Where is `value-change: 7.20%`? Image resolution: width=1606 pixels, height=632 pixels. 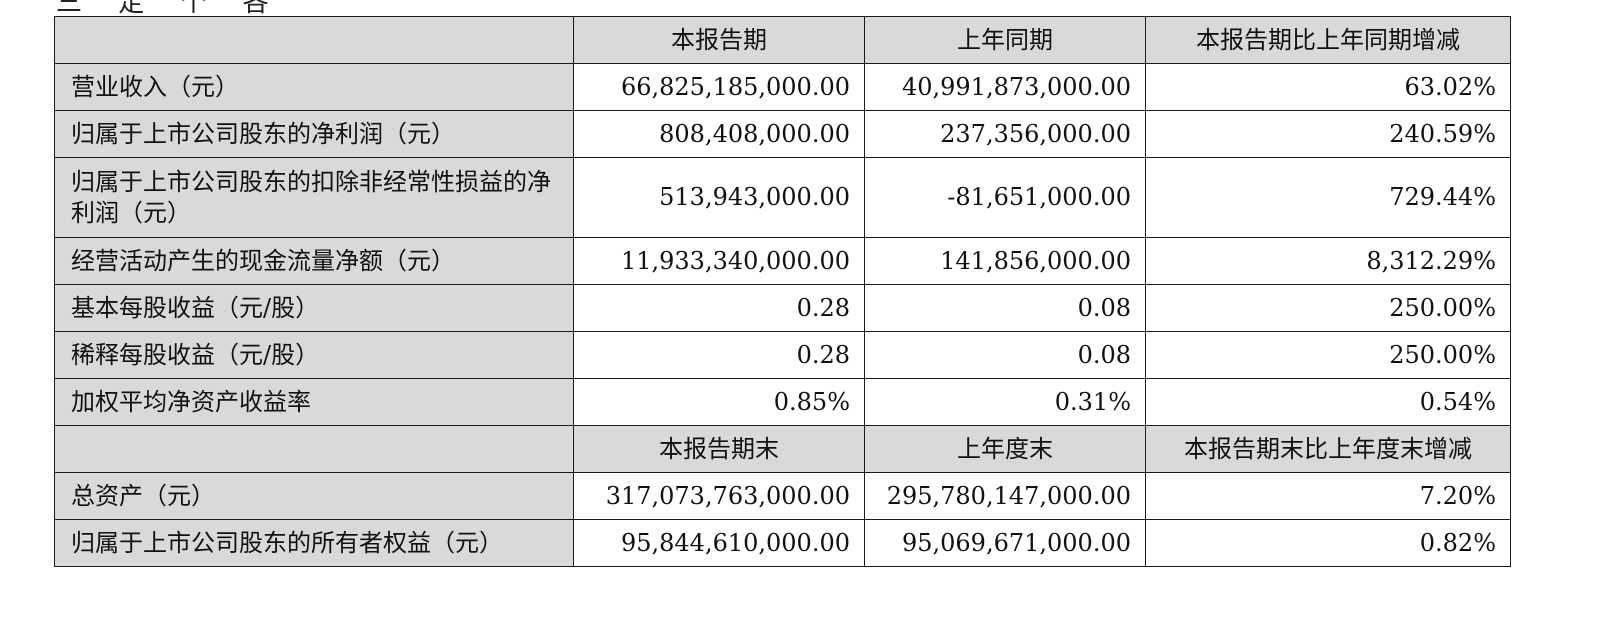
value-change: 7.20% is located at coordinates (1328, 496).